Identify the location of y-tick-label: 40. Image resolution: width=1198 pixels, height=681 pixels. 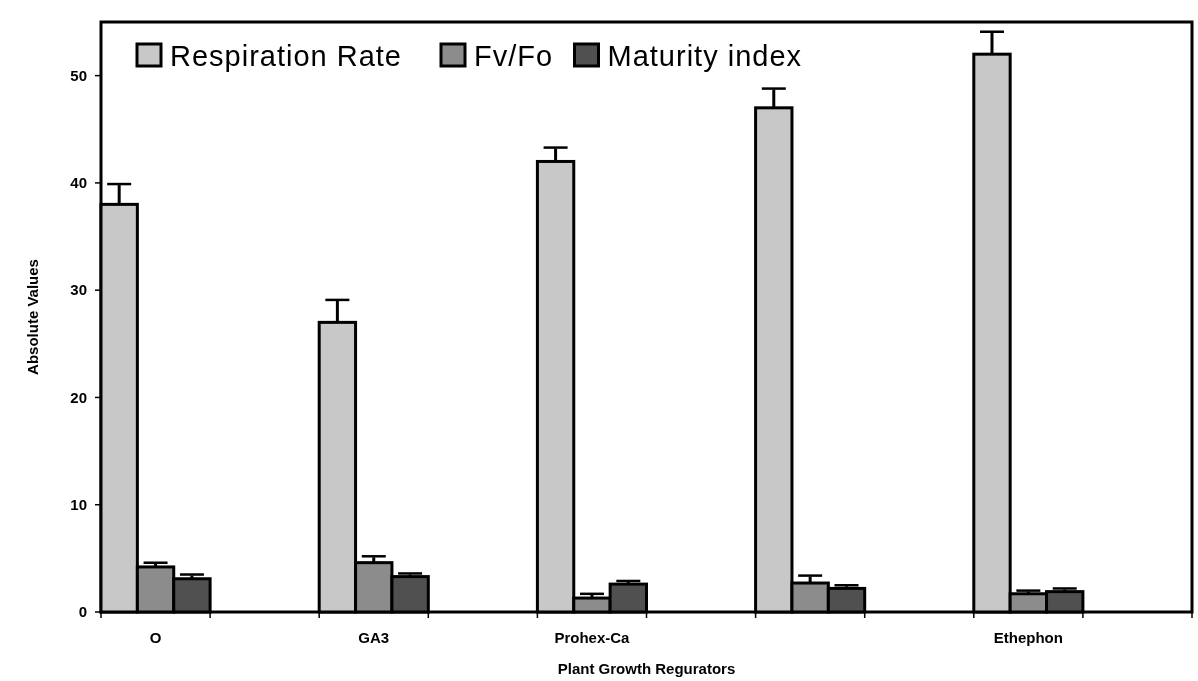
(78, 183).